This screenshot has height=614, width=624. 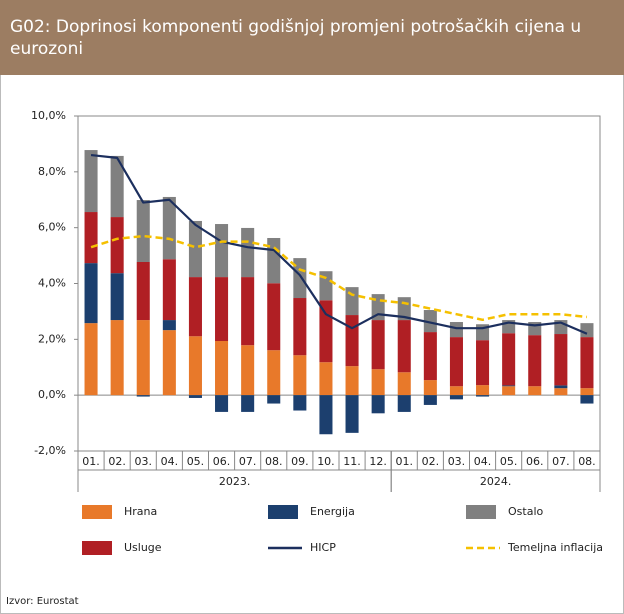 I want to click on line-series, so click(x=339, y=278).